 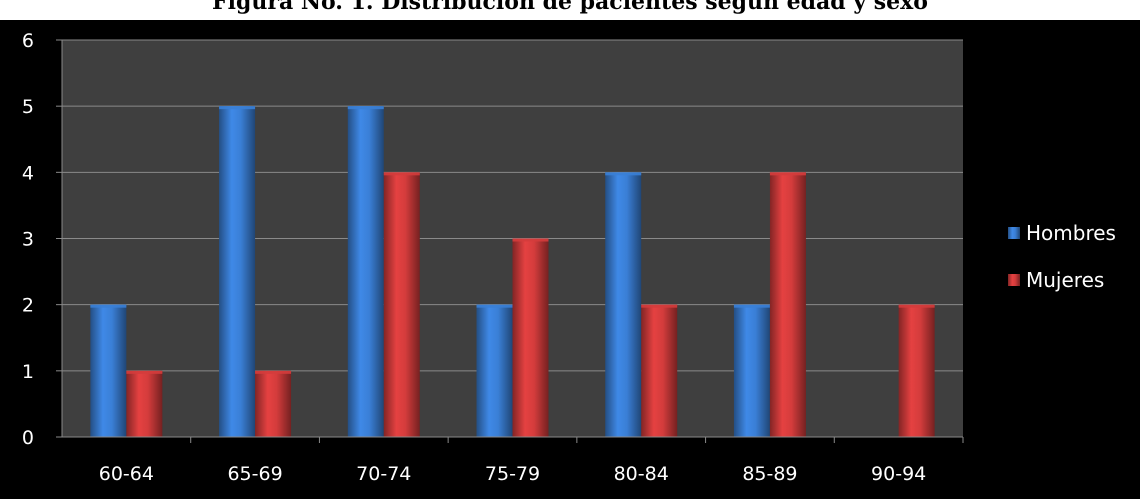 I want to click on y-tick-label-5: 5, so click(x=28, y=107).